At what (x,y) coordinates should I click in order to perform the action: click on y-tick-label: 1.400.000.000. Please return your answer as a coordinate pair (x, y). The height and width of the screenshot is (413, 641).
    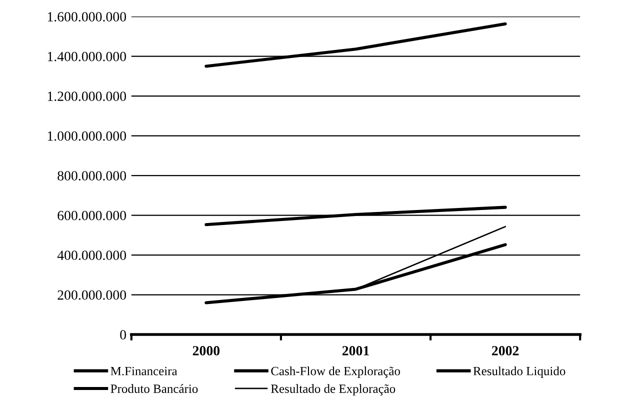
    Looking at the image, I should click on (87, 57).